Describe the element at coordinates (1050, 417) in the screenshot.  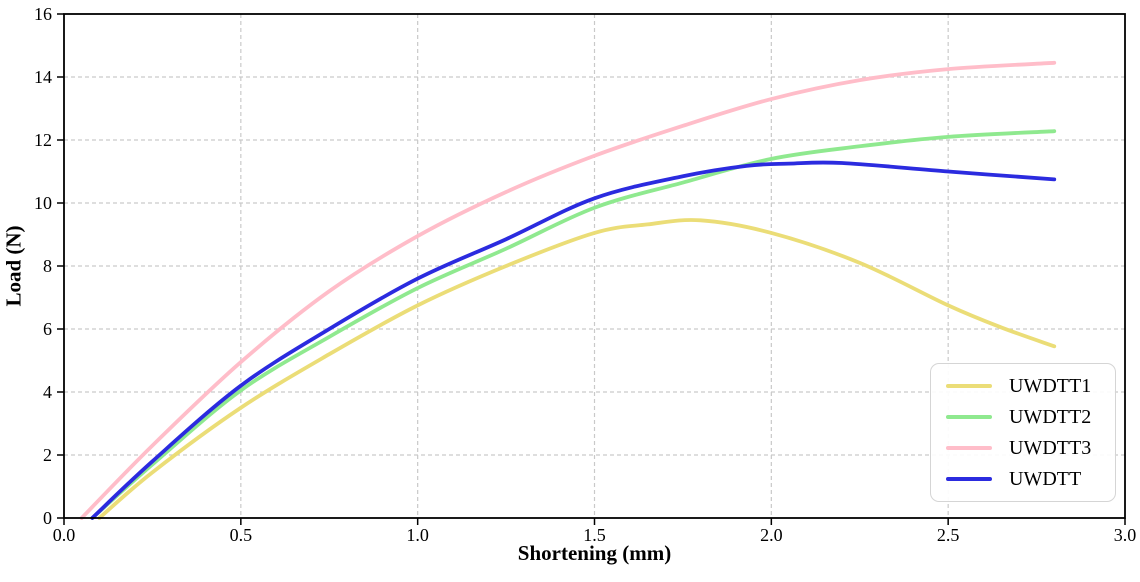
I see `legend-label-UWDTT2: UWDTT2` at that location.